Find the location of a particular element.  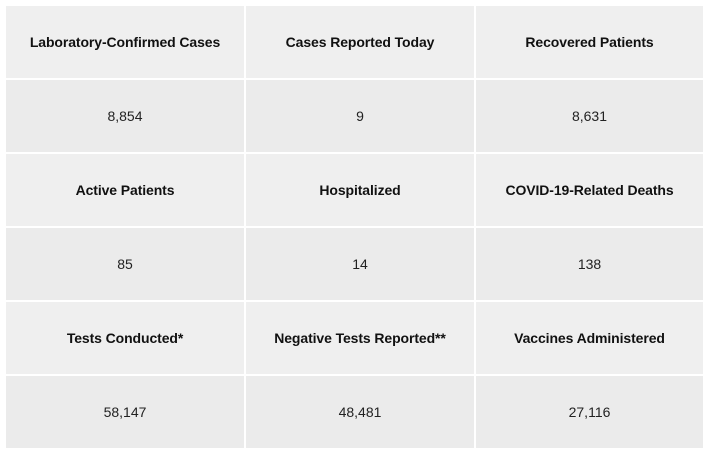

header-covid-related-deaths: COVID-19-Related Deaths is located at coordinates (589, 190).